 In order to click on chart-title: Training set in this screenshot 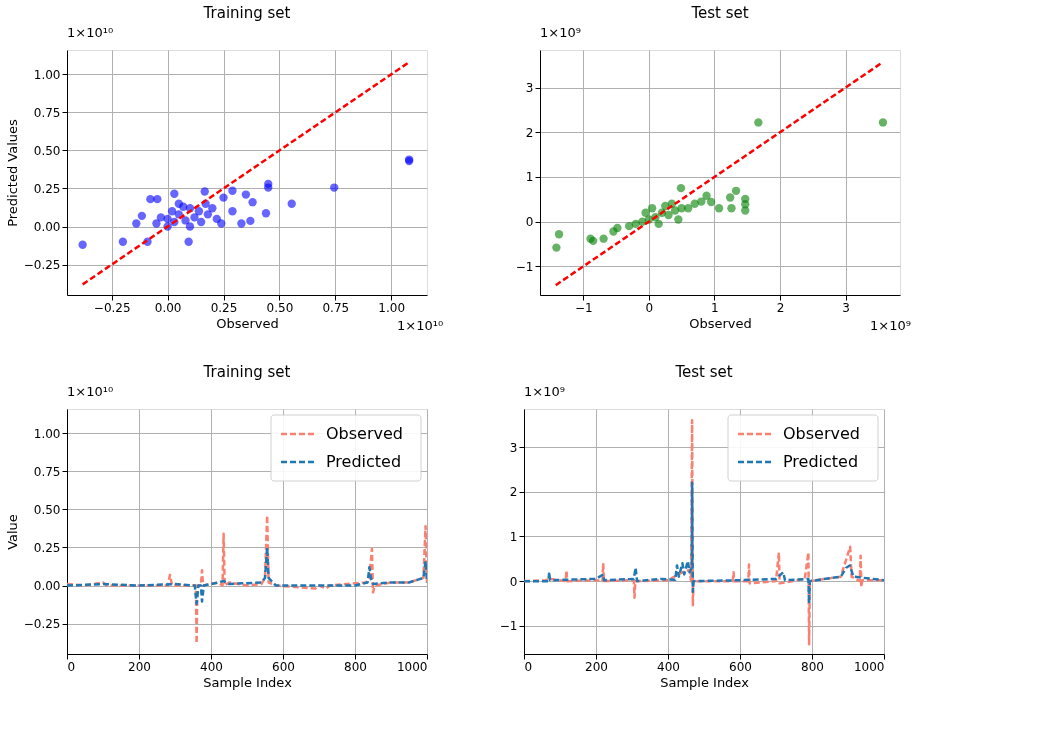, I will do `click(246, 13)`.